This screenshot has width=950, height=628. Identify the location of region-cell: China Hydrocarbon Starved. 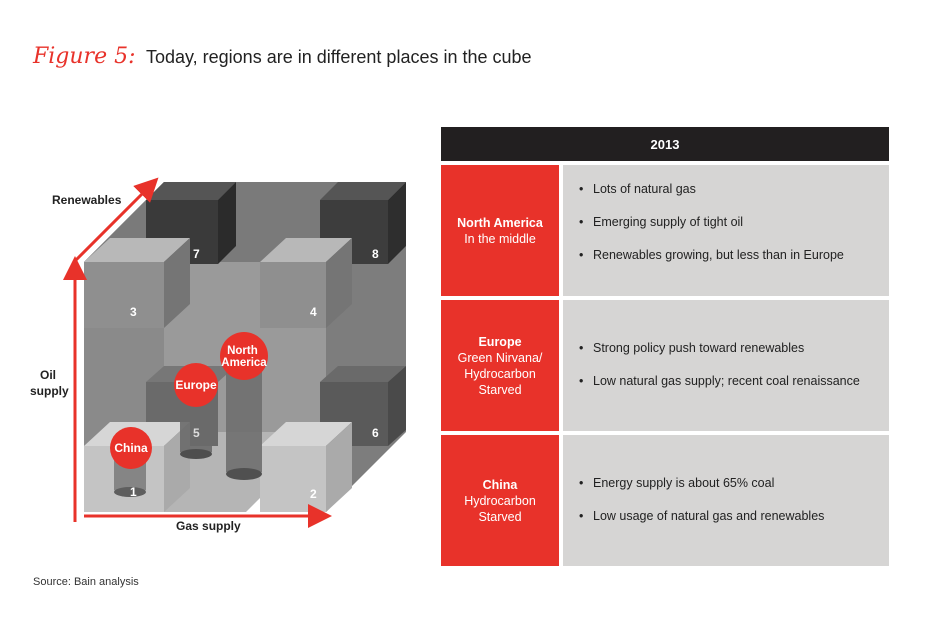
(500, 500).